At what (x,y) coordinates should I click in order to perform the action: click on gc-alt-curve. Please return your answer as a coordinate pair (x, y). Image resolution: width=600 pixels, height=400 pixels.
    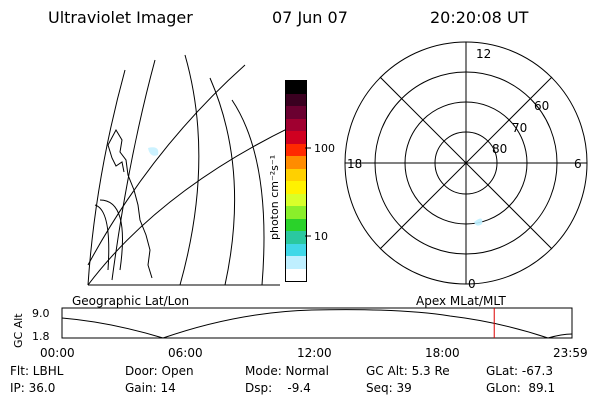
    Looking at the image, I should click on (317, 324).